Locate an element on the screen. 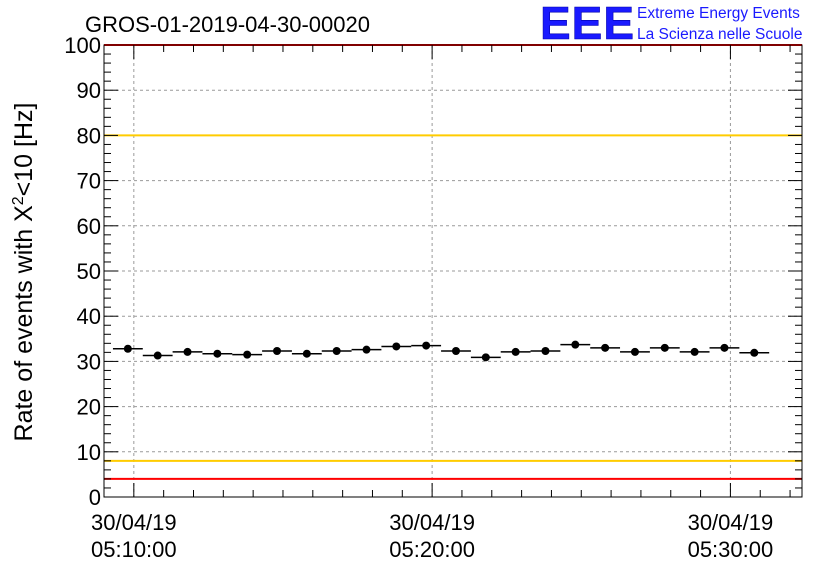 The height and width of the screenshot is (572, 836). data-points is located at coordinates (441, 351).